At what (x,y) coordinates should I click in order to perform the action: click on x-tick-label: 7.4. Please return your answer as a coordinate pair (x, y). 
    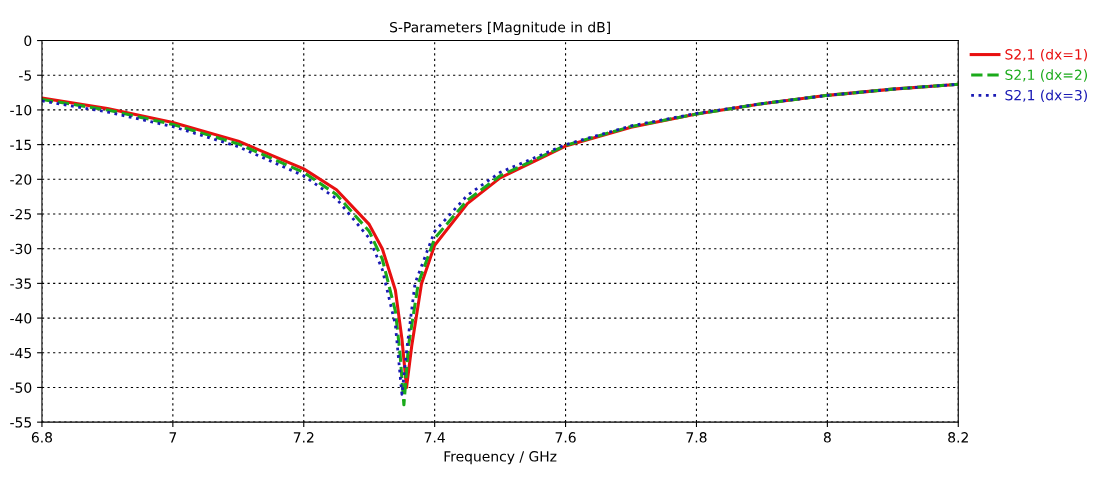
    Looking at the image, I should click on (434, 437).